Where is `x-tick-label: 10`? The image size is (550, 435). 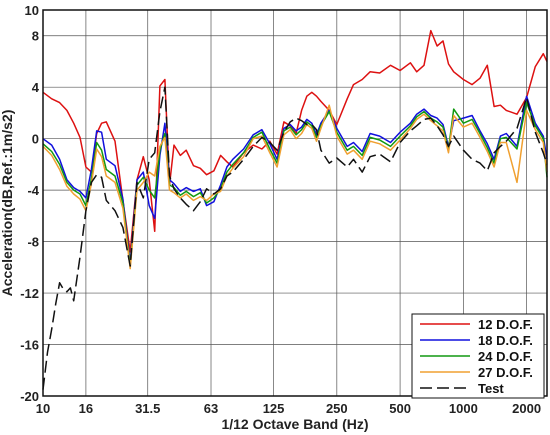 x-tick-label: 10 is located at coordinates (43, 408).